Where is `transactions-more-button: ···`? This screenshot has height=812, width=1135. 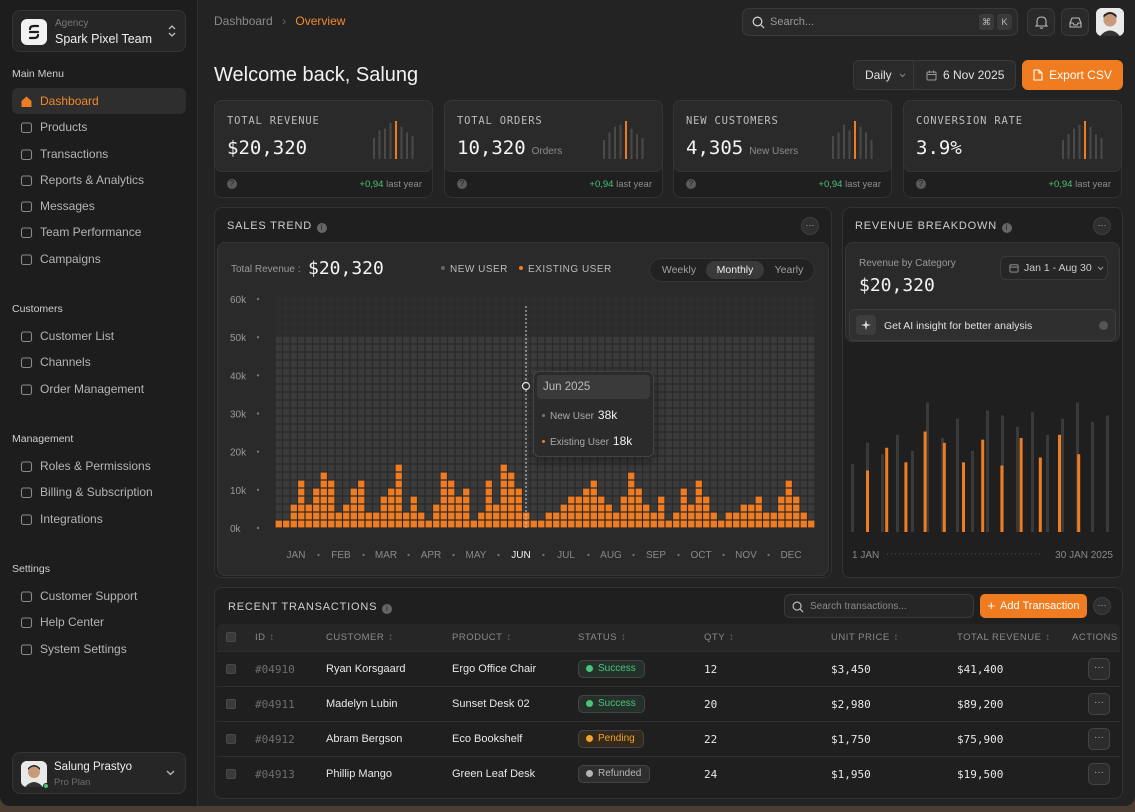
transactions-more-button: ··· is located at coordinates (1102, 606).